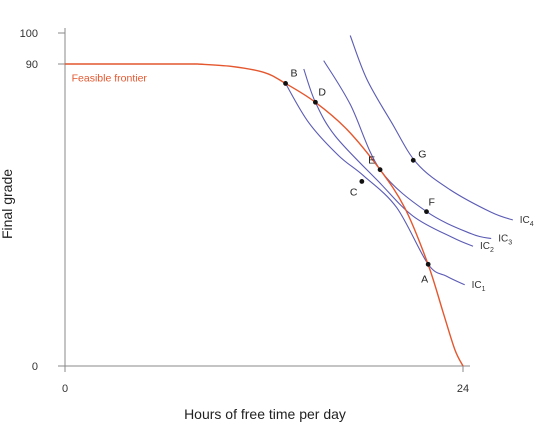 Image resolution: width=539 pixels, height=426 pixels. I want to click on points: A B C D E F G, so click(359, 176).